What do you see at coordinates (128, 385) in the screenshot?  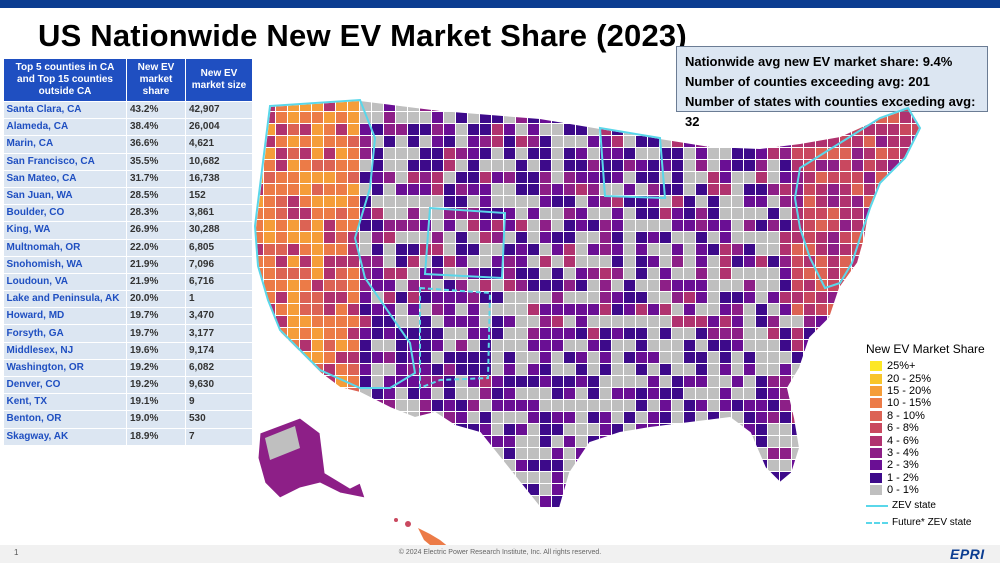 I see `table-row: Denver, CO 19.2% 9,630` at bounding box center [128, 385].